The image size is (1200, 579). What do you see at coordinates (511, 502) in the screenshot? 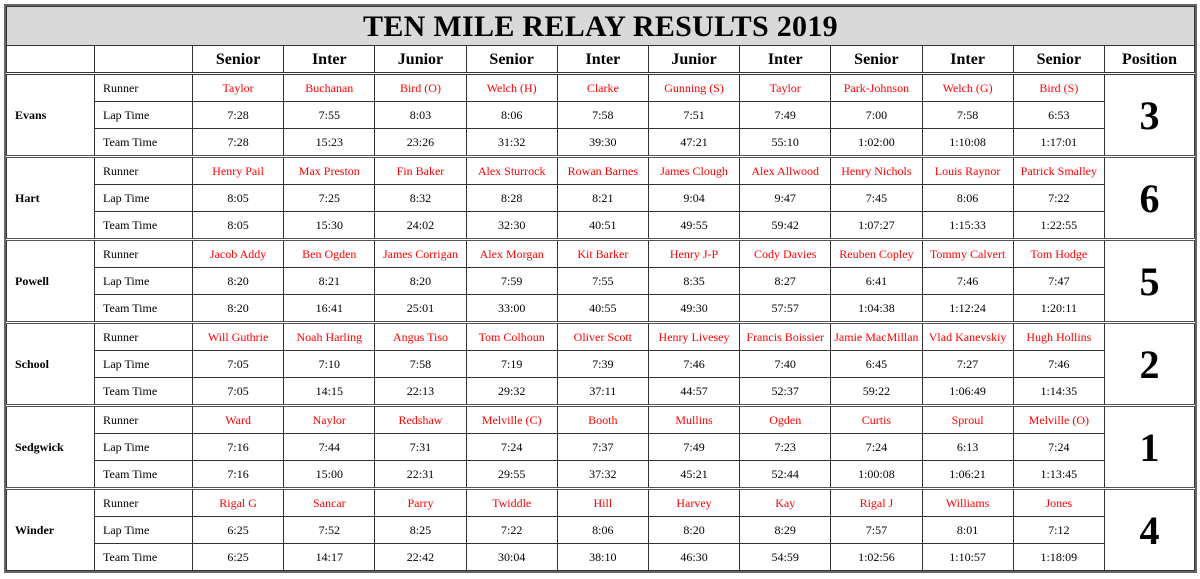
I see `runner-name: Twiddle` at bounding box center [511, 502].